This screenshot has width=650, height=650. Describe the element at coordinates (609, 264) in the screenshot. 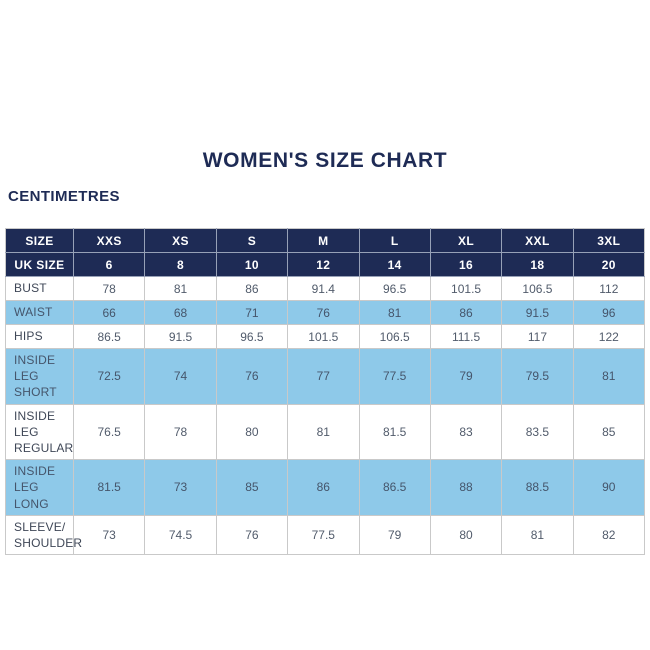

I see `header-cell: 20` at that location.